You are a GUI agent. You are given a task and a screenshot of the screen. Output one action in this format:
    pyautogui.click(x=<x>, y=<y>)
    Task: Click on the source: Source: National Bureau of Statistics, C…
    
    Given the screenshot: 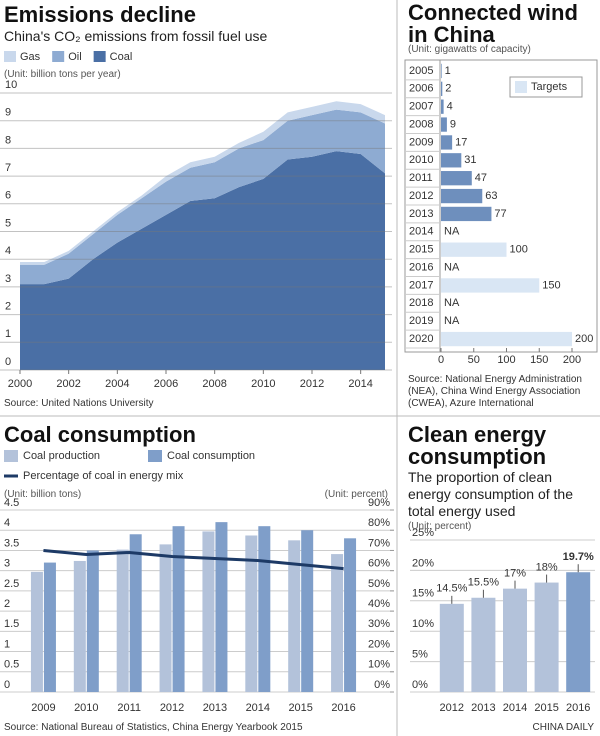 What is the action you would take?
    pyautogui.click(x=153, y=727)
    